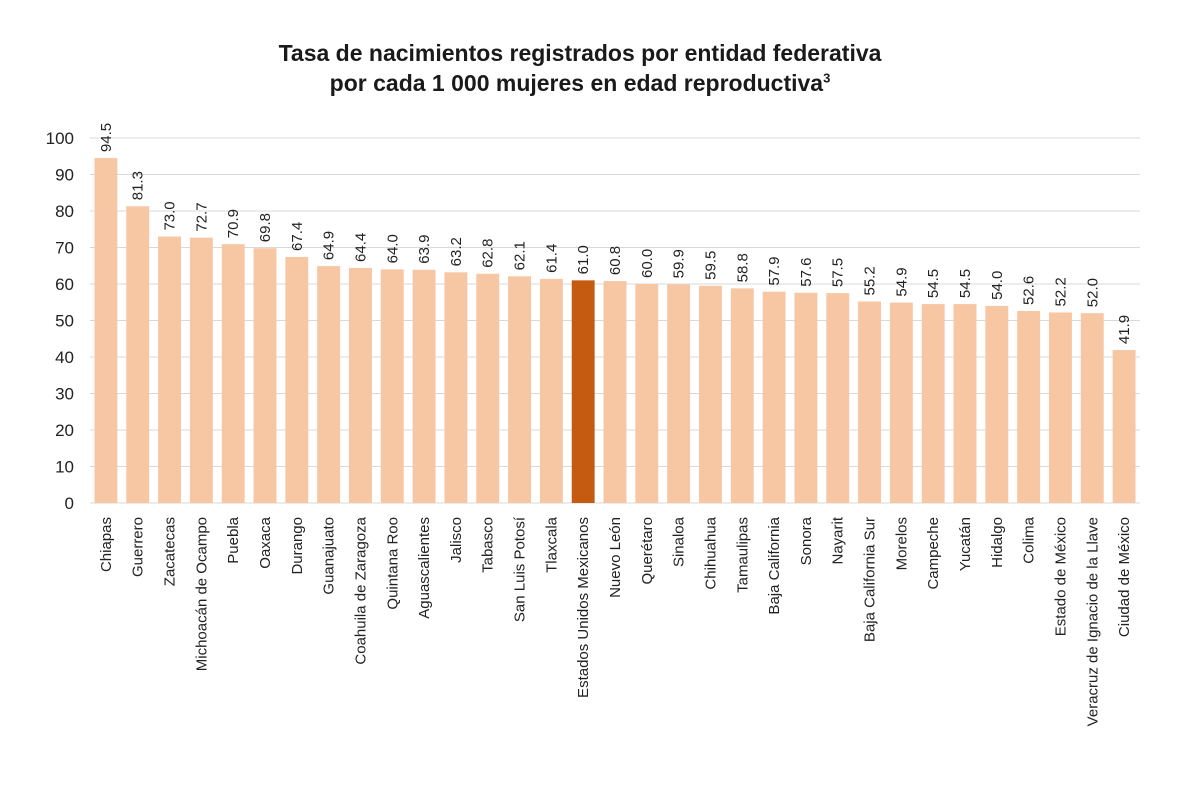 This screenshot has width=1200, height=790. Describe the element at coordinates (233, 223) in the screenshot. I see `data-label: 70.9` at that location.